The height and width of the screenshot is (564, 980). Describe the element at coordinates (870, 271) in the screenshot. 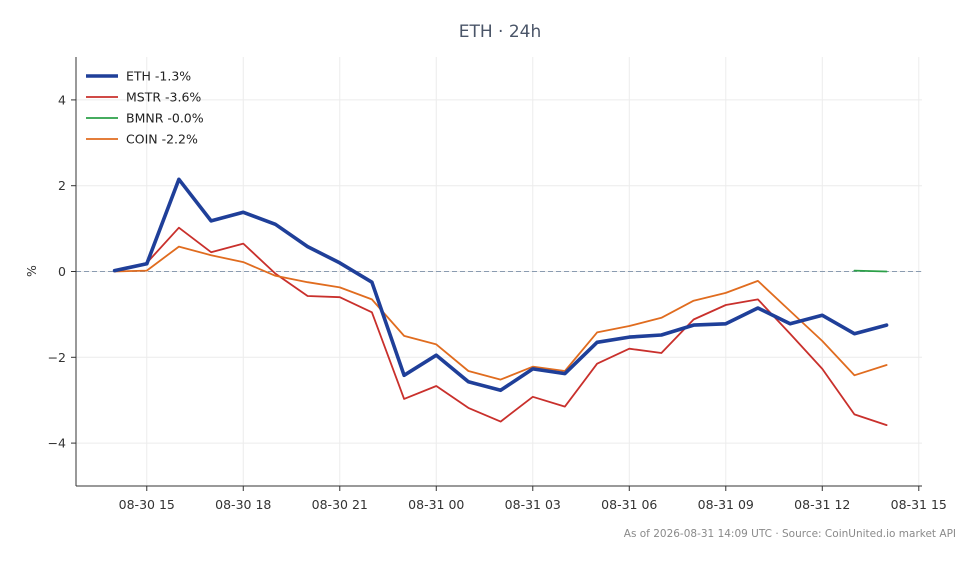

I see `series-line-bmnr` at that location.